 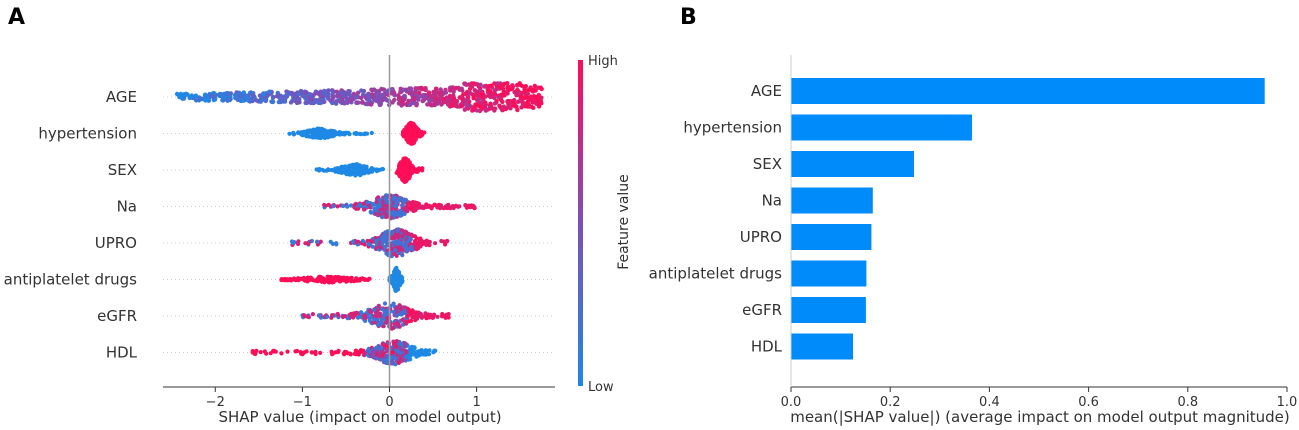 I want to click on colorbar-title: Feature value, so click(x=624, y=222).